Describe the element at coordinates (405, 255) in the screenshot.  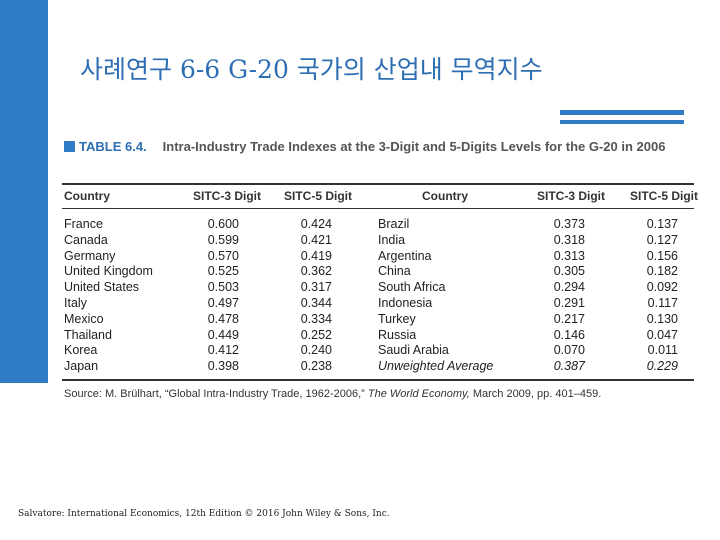
I see `country-cell: Argentina` at that location.